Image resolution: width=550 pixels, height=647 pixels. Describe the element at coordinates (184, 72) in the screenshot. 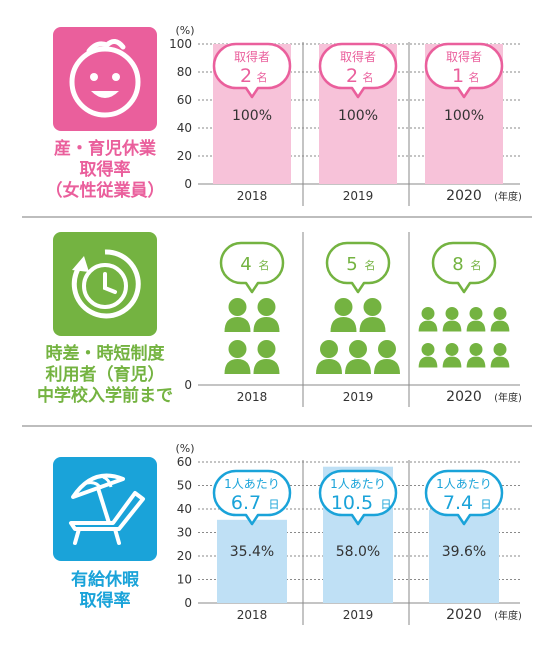

I see `y-tick-label: 80` at that location.